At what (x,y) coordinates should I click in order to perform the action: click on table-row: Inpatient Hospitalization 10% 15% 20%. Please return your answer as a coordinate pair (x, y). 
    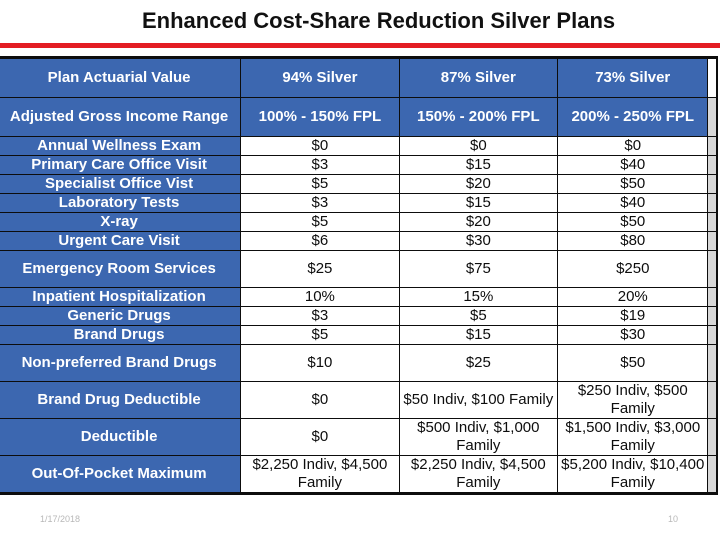
    Looking at the image, I should click on (358, 297).